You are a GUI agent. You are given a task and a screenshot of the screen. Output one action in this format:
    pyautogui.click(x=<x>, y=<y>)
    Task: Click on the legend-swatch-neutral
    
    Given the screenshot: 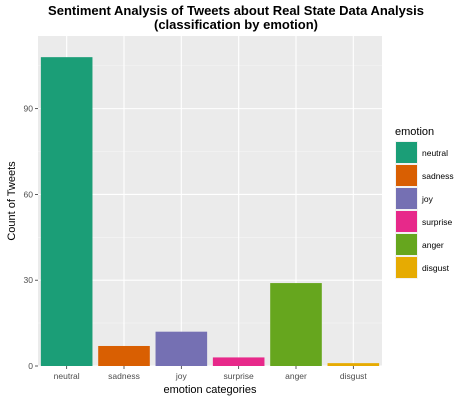 What is the action you would take?
    pyautogui.click(x=406, y=152)
    